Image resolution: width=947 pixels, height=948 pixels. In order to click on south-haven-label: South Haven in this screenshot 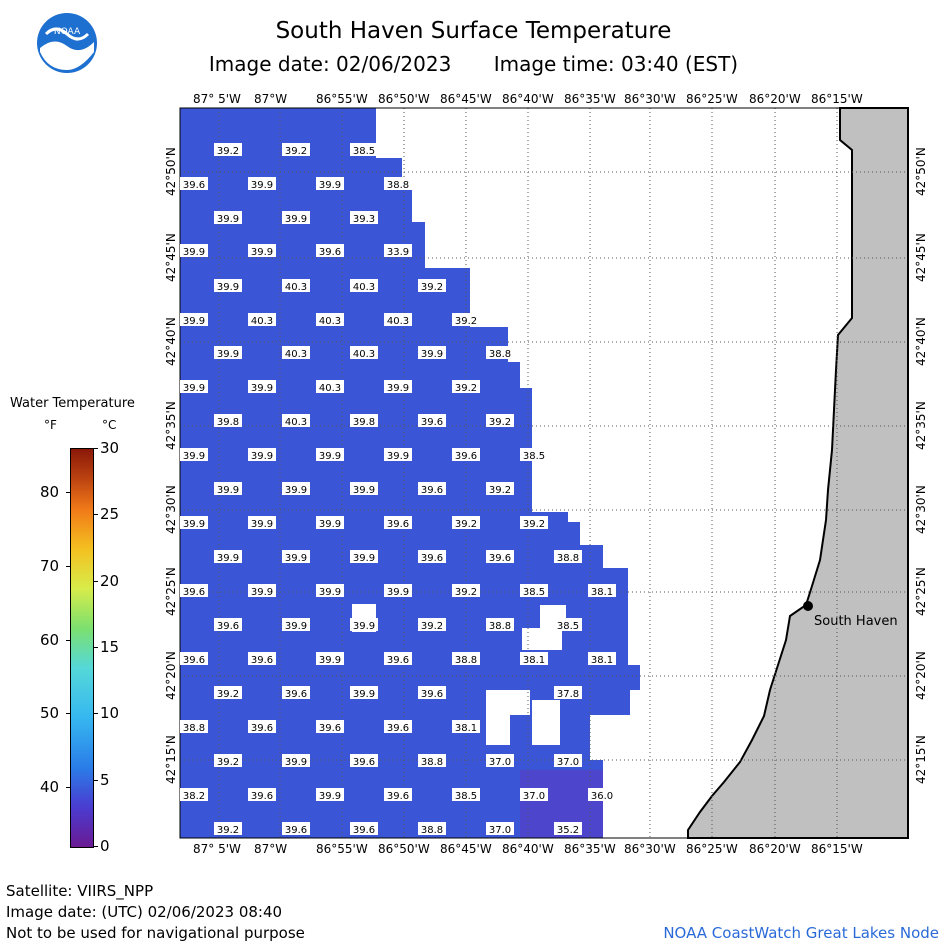, I will do `click(856, 621)`.